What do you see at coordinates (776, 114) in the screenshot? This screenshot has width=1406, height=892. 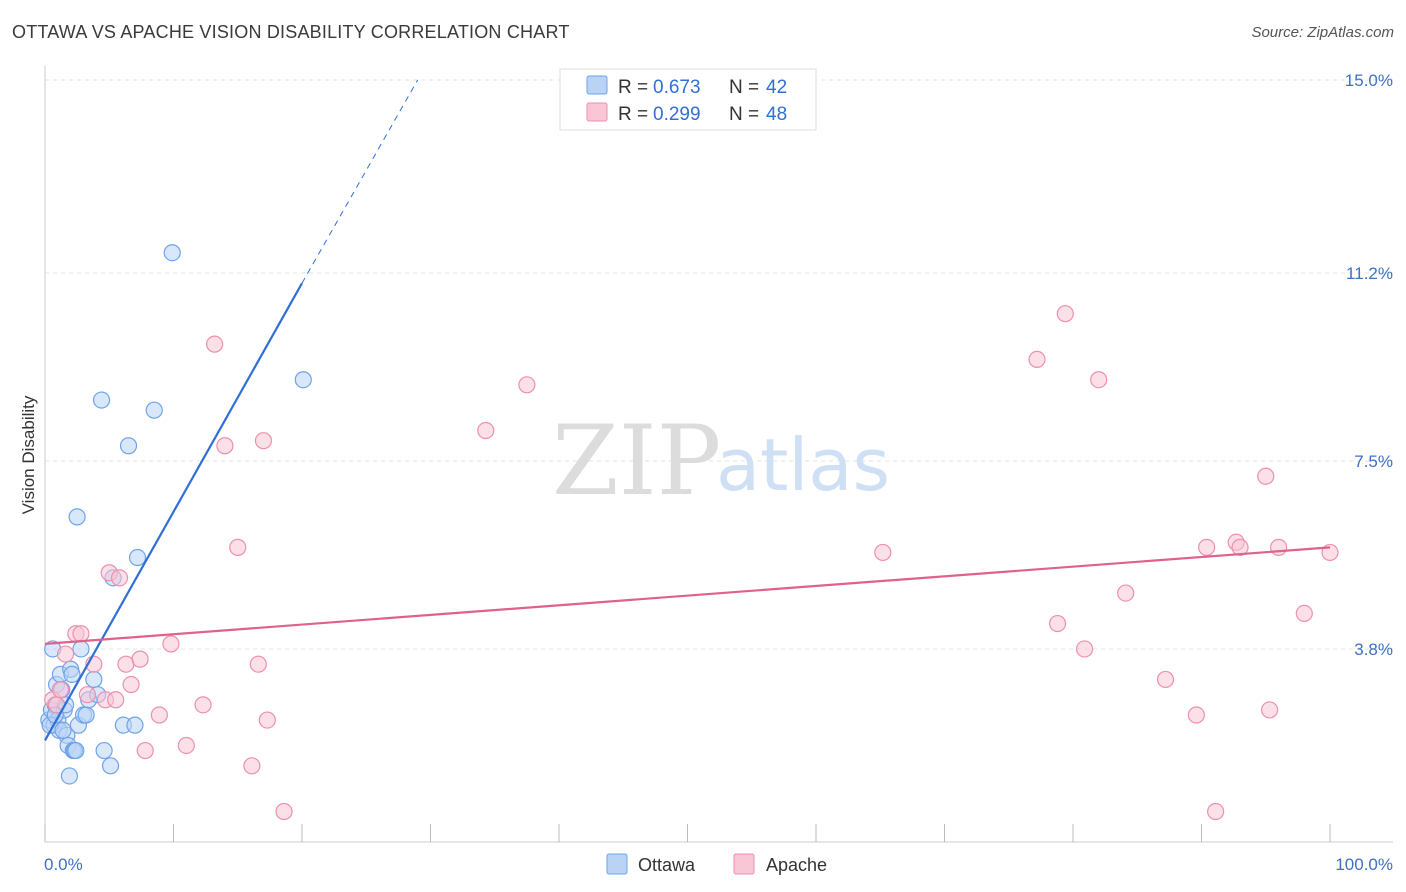 I see `apache-n-value: 48` at bounding box center [776, 114].